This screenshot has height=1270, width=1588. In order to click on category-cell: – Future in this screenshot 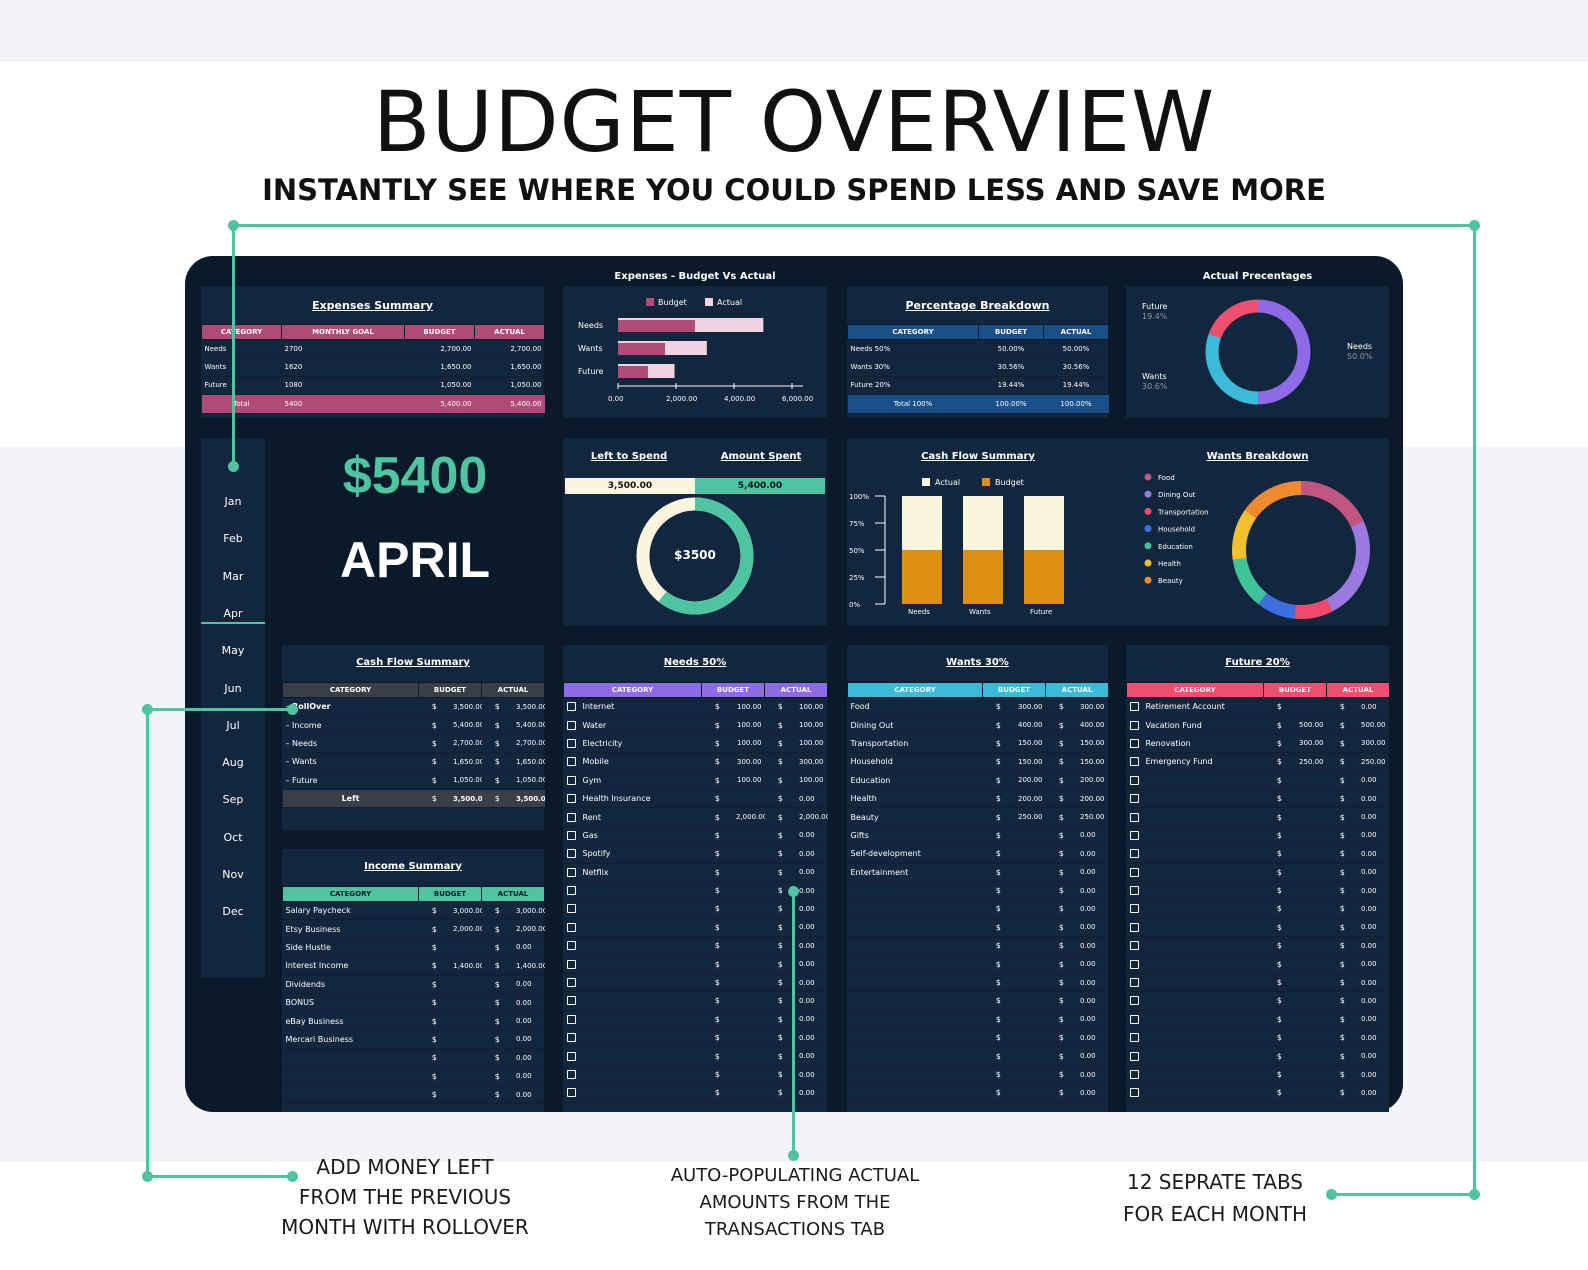, I will do `click(350, 780)`.